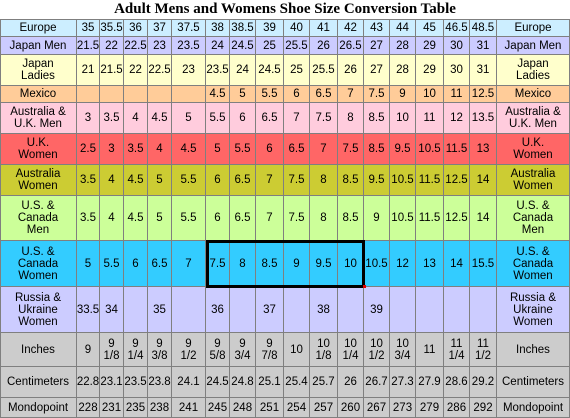 The width and height of the screenshot is (570, 418). What do you see at coordinates (88, 310) in the screenshot?
I see `size-cell: 33.5` at bounding box center [88, 310].